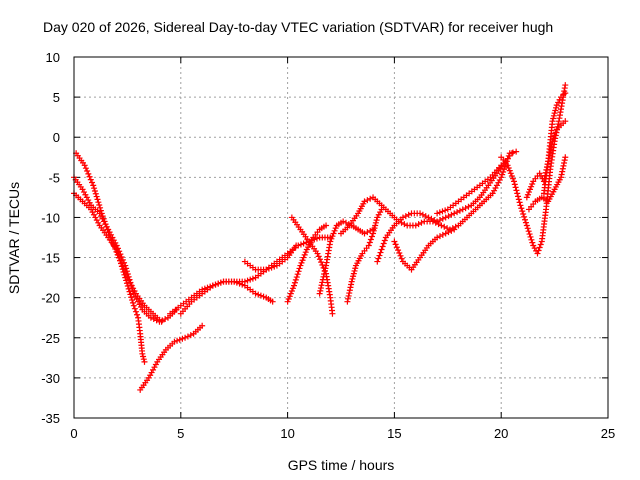 The image size is (640, 480). I want to click on y-tick-label: -5, so click(54, 177).